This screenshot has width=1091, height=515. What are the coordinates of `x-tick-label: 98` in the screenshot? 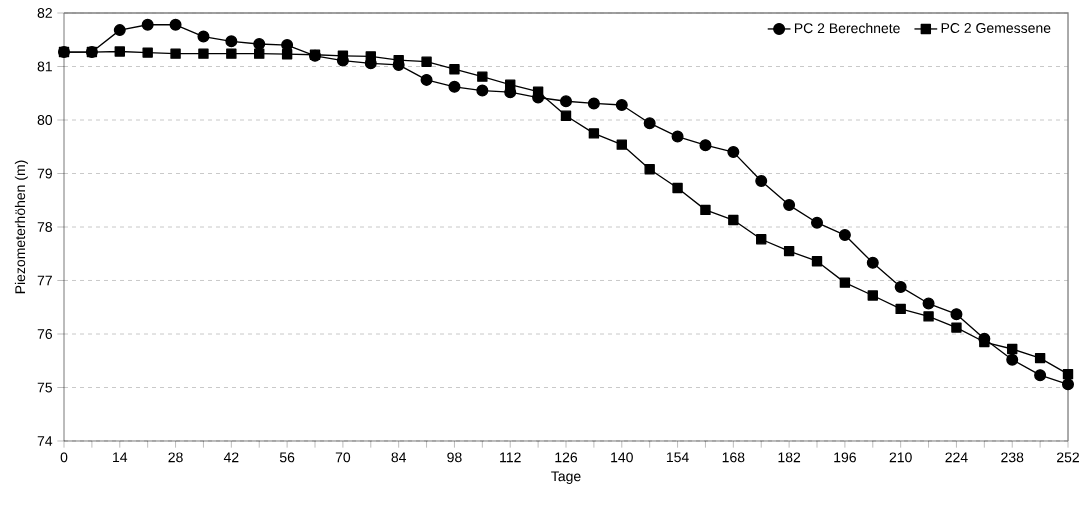 It's located at (454, 457).